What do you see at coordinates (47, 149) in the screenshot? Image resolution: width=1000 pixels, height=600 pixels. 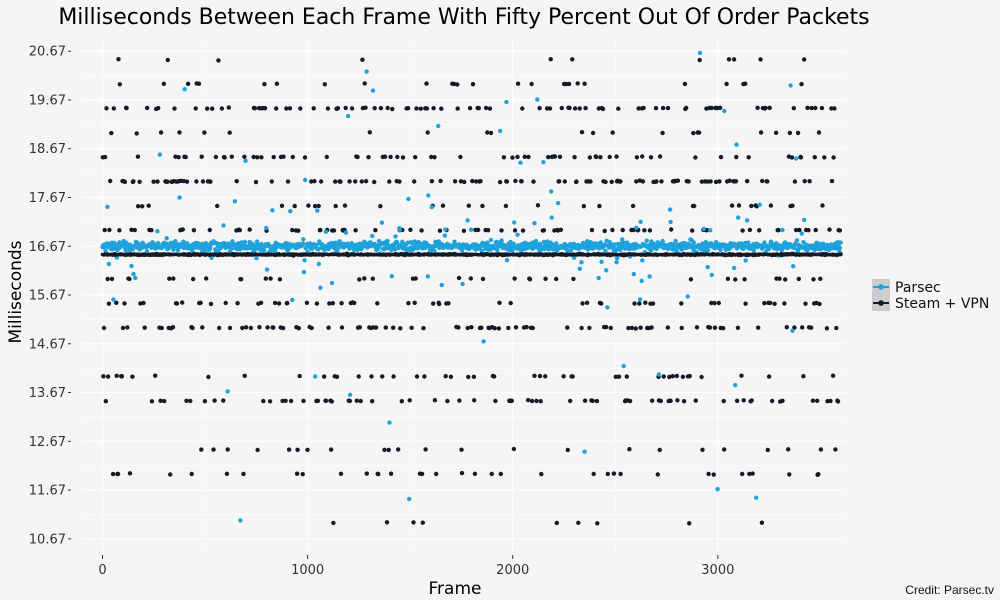 I see `y-tick-label: 18.67` at bounding box center [47, 149].